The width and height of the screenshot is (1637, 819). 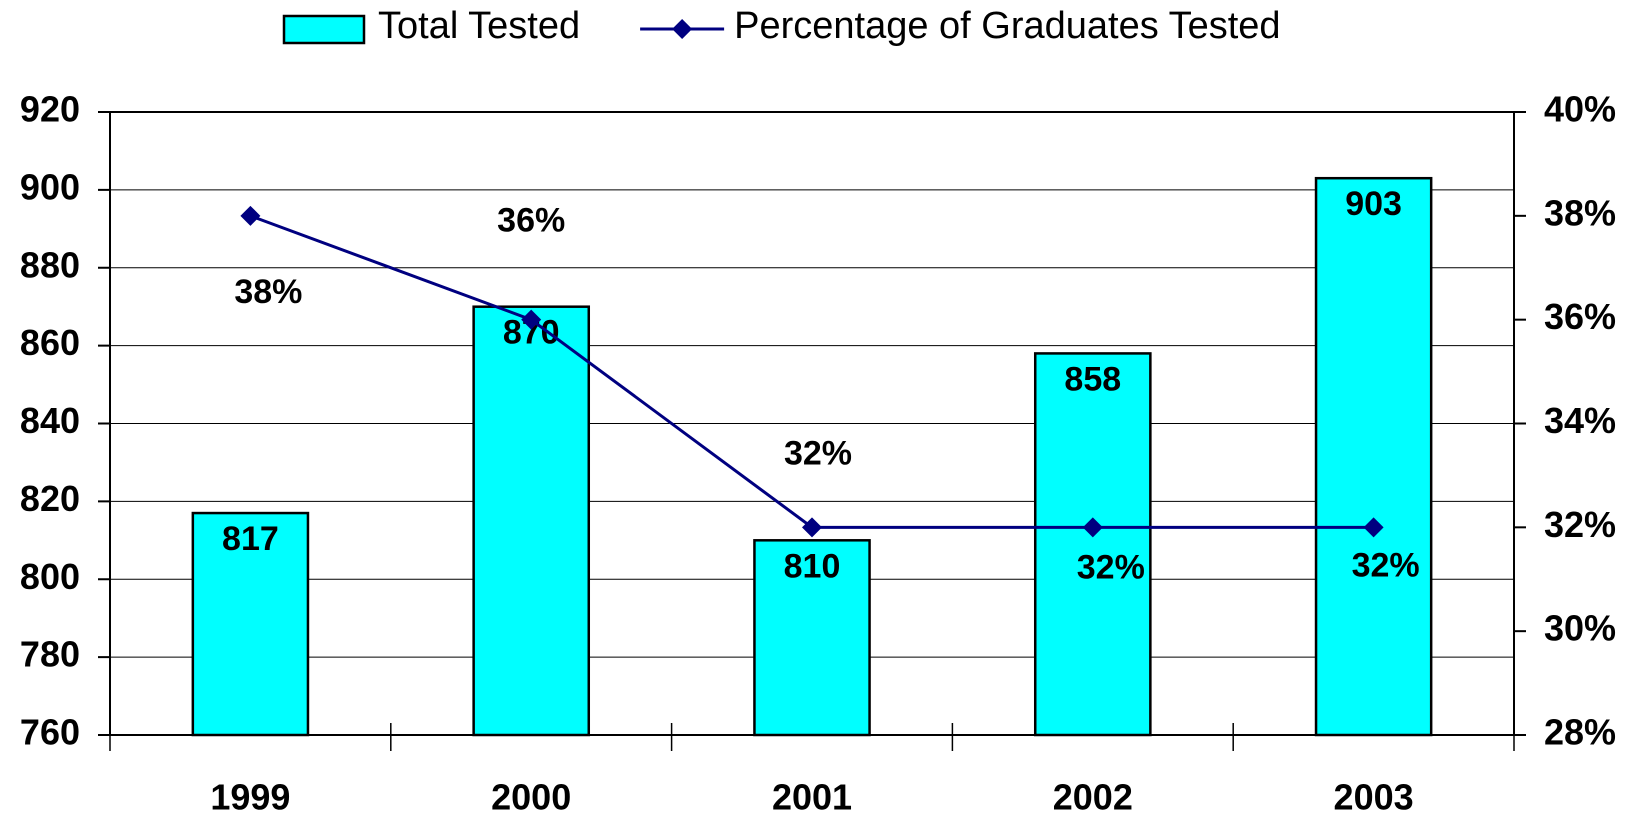 I want to click on x-tick-label: 2002, so click(x=1093, y=797).